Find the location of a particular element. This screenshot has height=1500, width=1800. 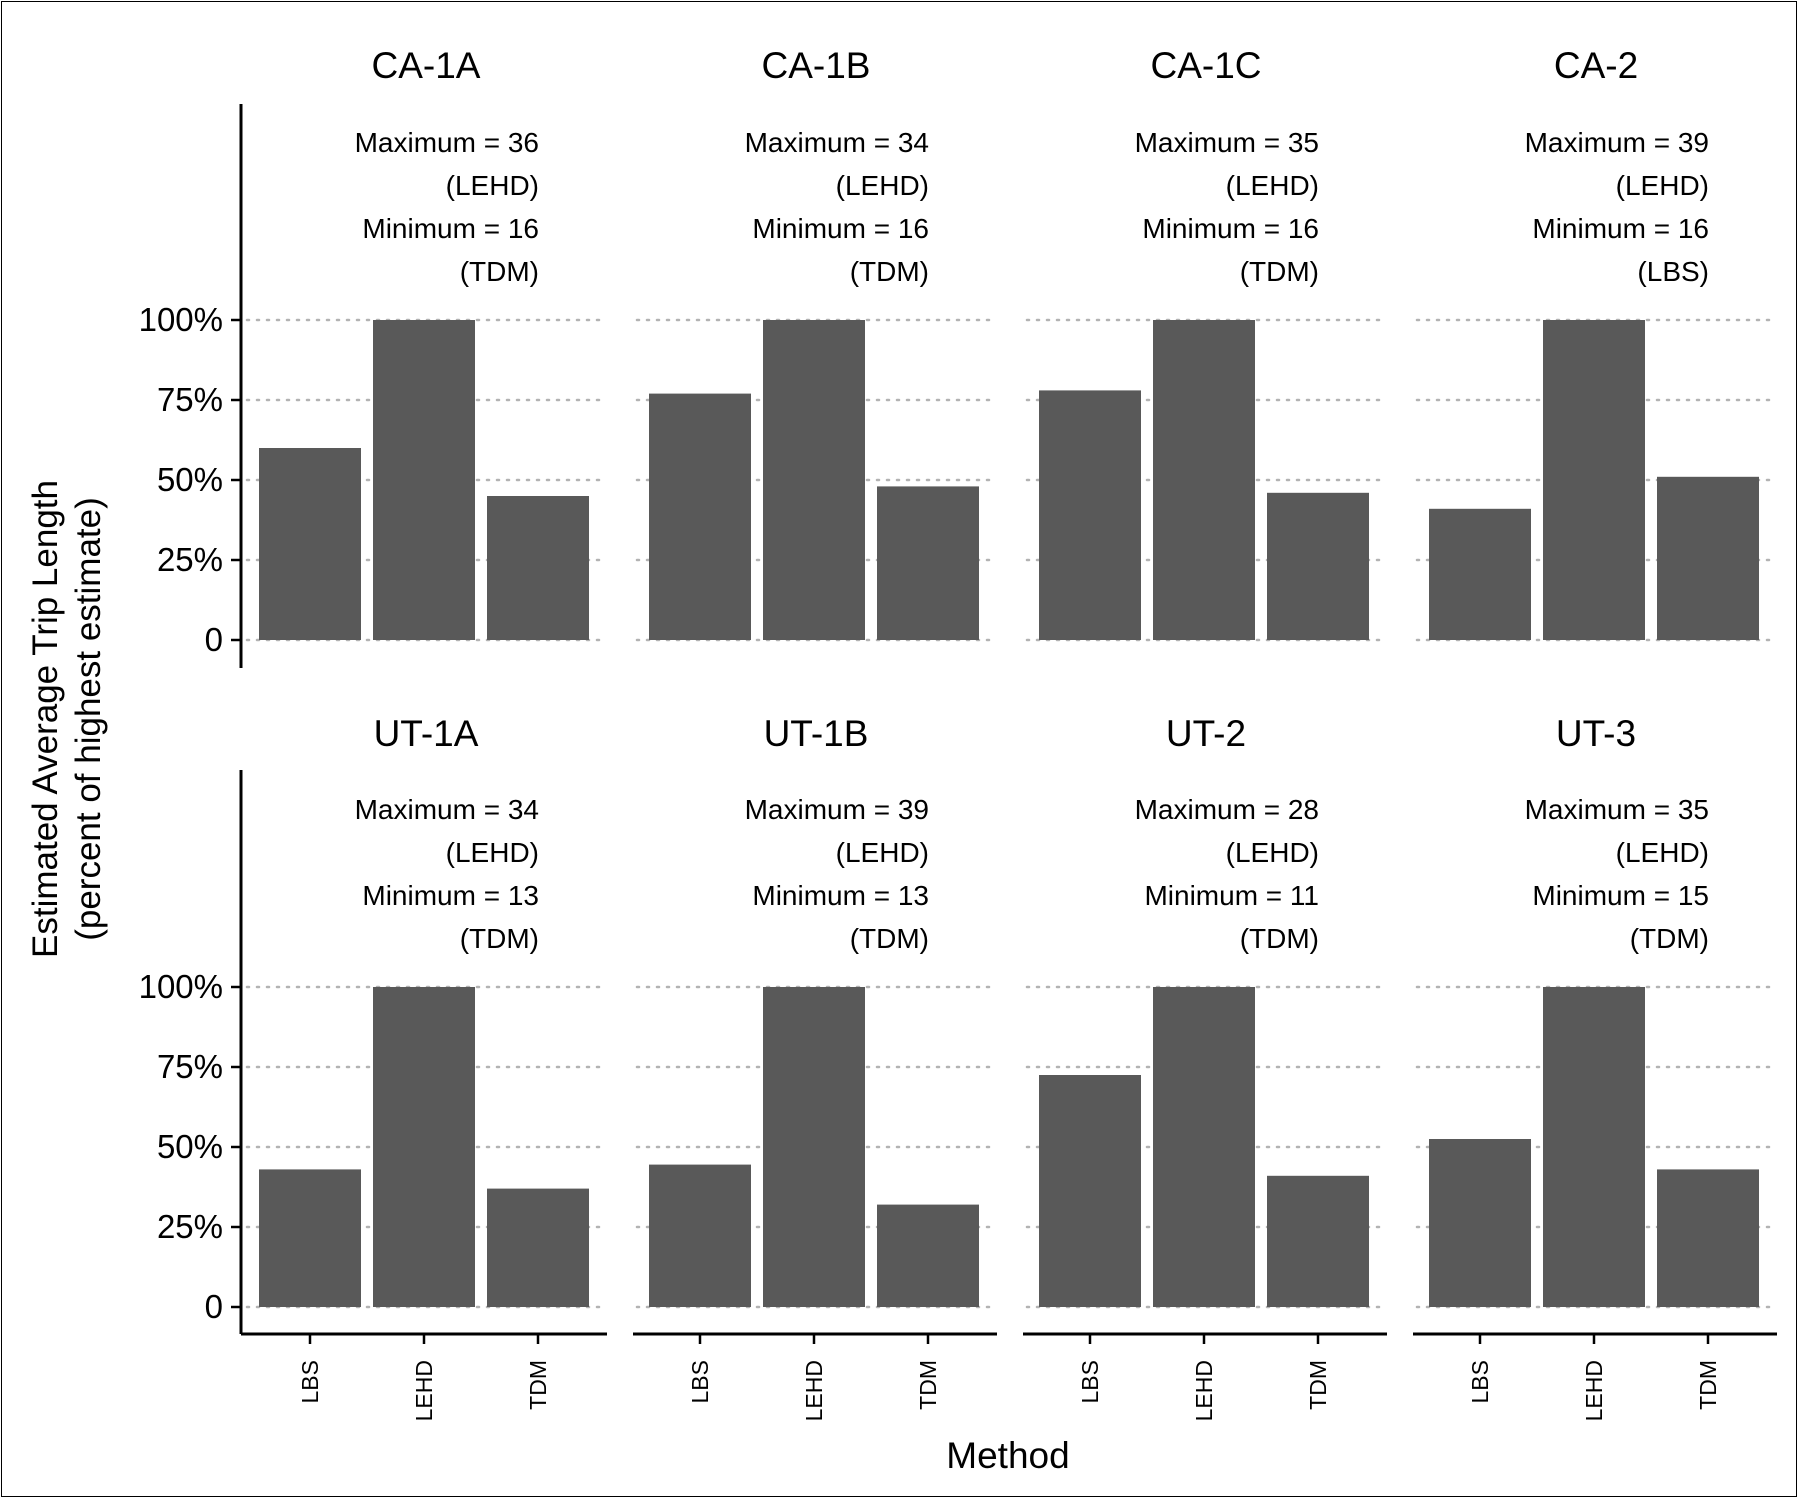

facet-title: CA-1C is located at coordinates (1205, 65).